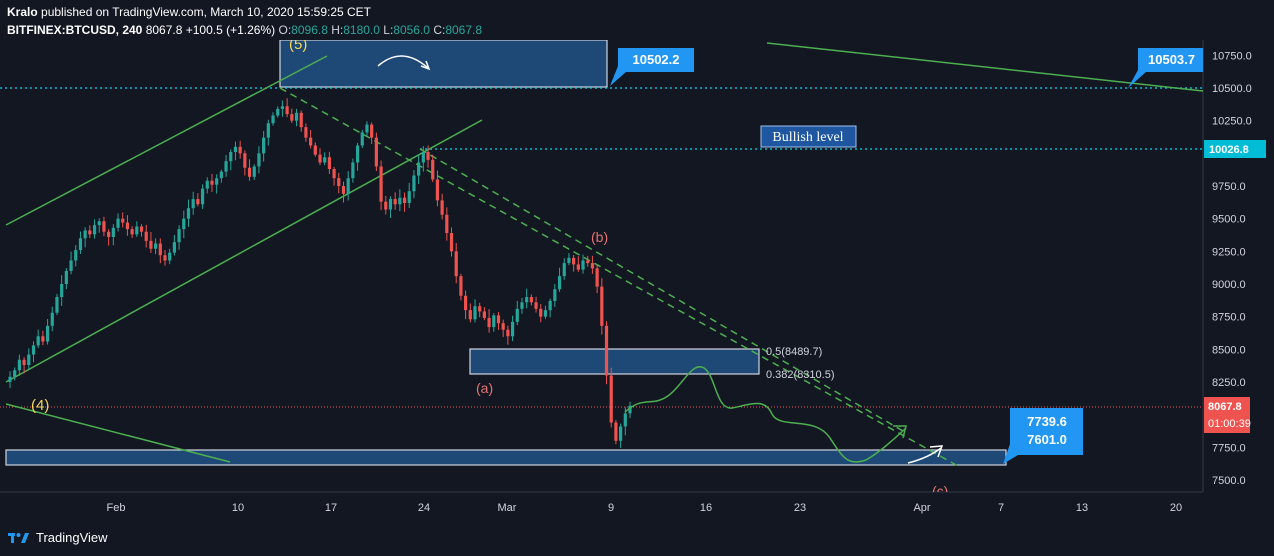  Describe the element at coordinates (411, 30) in the screenshot. I see `low-value: 8056.0` at that location.